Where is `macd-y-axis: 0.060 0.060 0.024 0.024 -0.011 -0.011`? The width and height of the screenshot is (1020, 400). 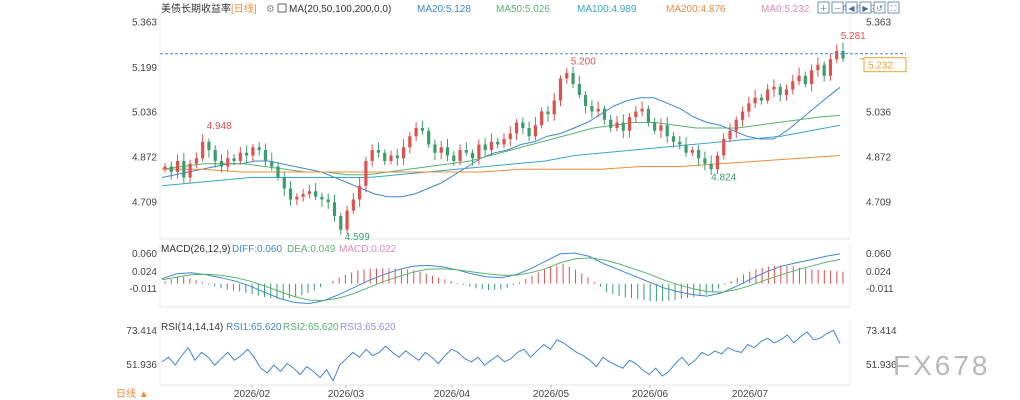 macd-y-axis: 0.060 0.060 0.024 0.024 -0.011 -0.011 is located at coordinates (511, 272).